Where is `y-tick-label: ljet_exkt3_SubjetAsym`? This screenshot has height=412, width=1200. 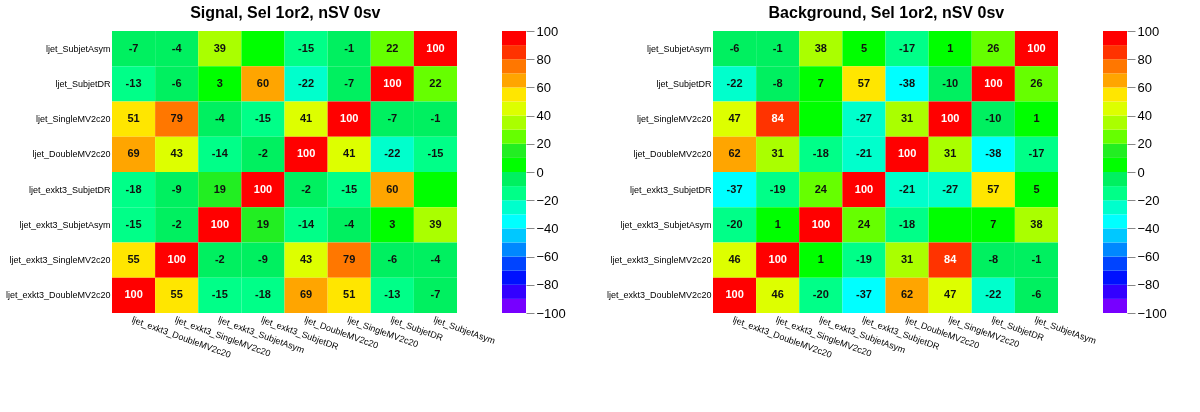 y-tick-label: ljet_exkt3_SubjetAsym is located at coordinates (666, 224).